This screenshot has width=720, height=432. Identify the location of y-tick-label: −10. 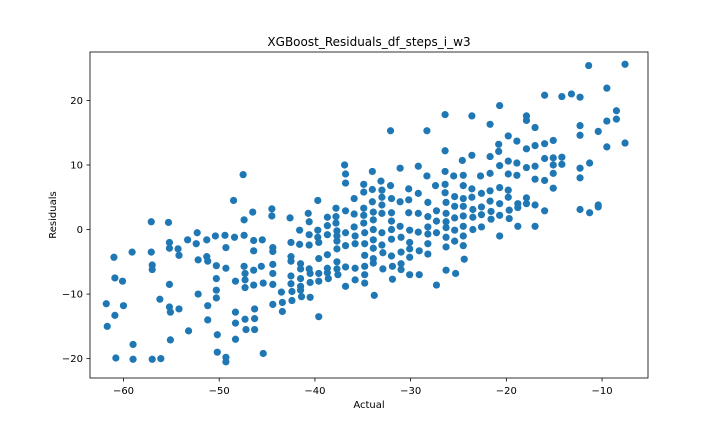
(72, 295).